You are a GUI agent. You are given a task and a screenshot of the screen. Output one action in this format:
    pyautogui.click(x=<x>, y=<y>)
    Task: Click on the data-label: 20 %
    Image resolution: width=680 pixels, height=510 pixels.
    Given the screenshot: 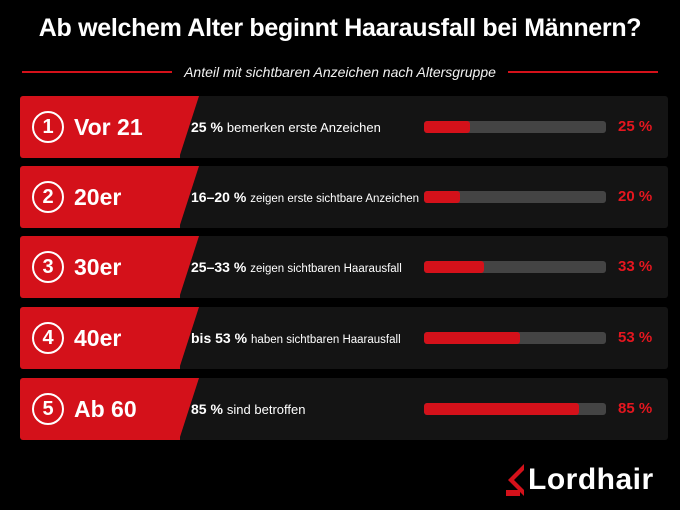 What is the action you would take?
    pyautogui.click(x=635, y=196)
    